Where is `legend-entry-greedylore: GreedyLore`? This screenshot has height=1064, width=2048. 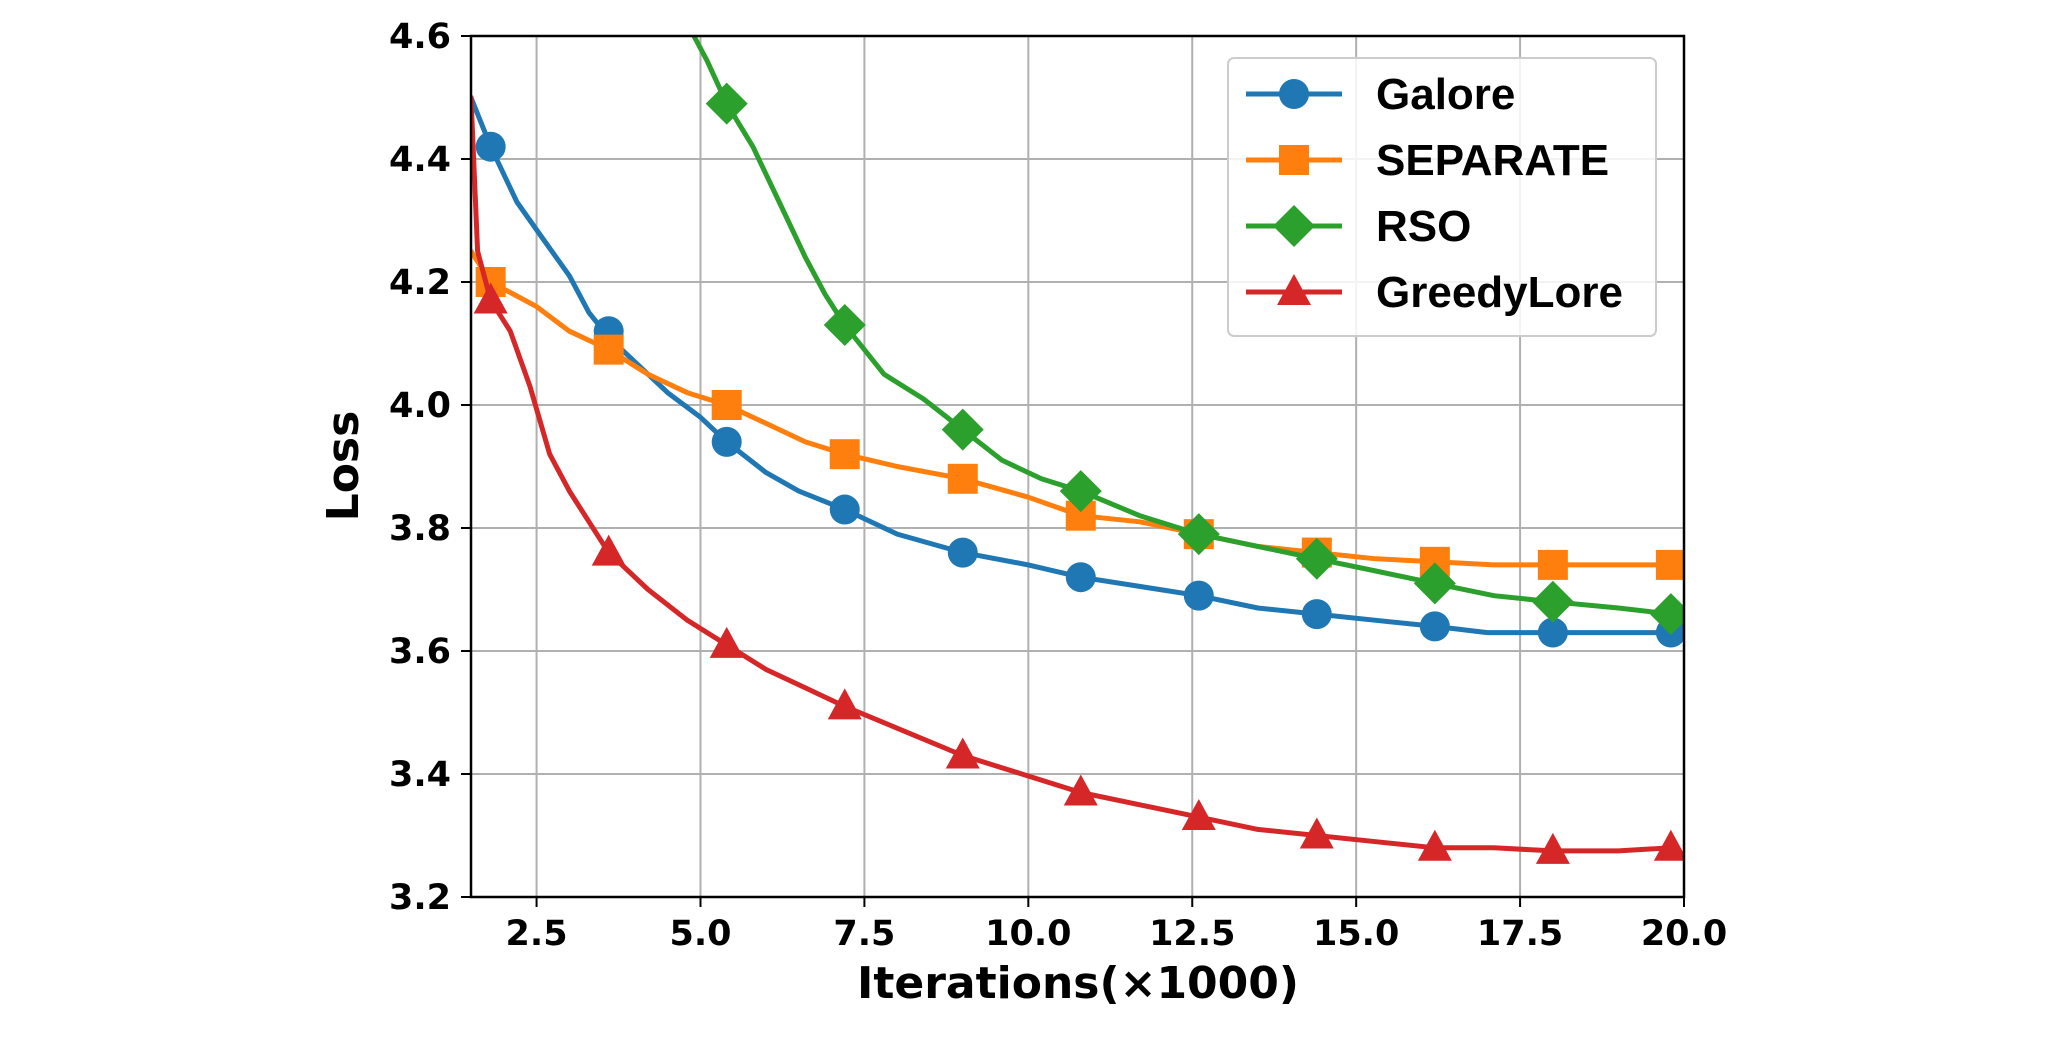
legend-entry-greedylore: GreedyLore is located at coordinates (1434, 292).